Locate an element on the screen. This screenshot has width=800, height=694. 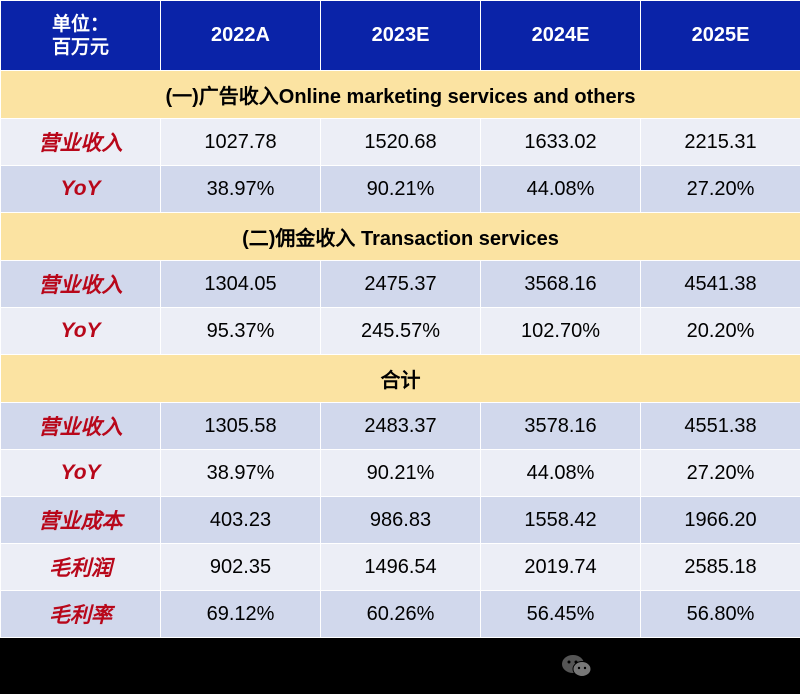
table-row: 营业收入 1305.58 2483.37 3578.16 4551.38 is located at coordinates (400, 426).